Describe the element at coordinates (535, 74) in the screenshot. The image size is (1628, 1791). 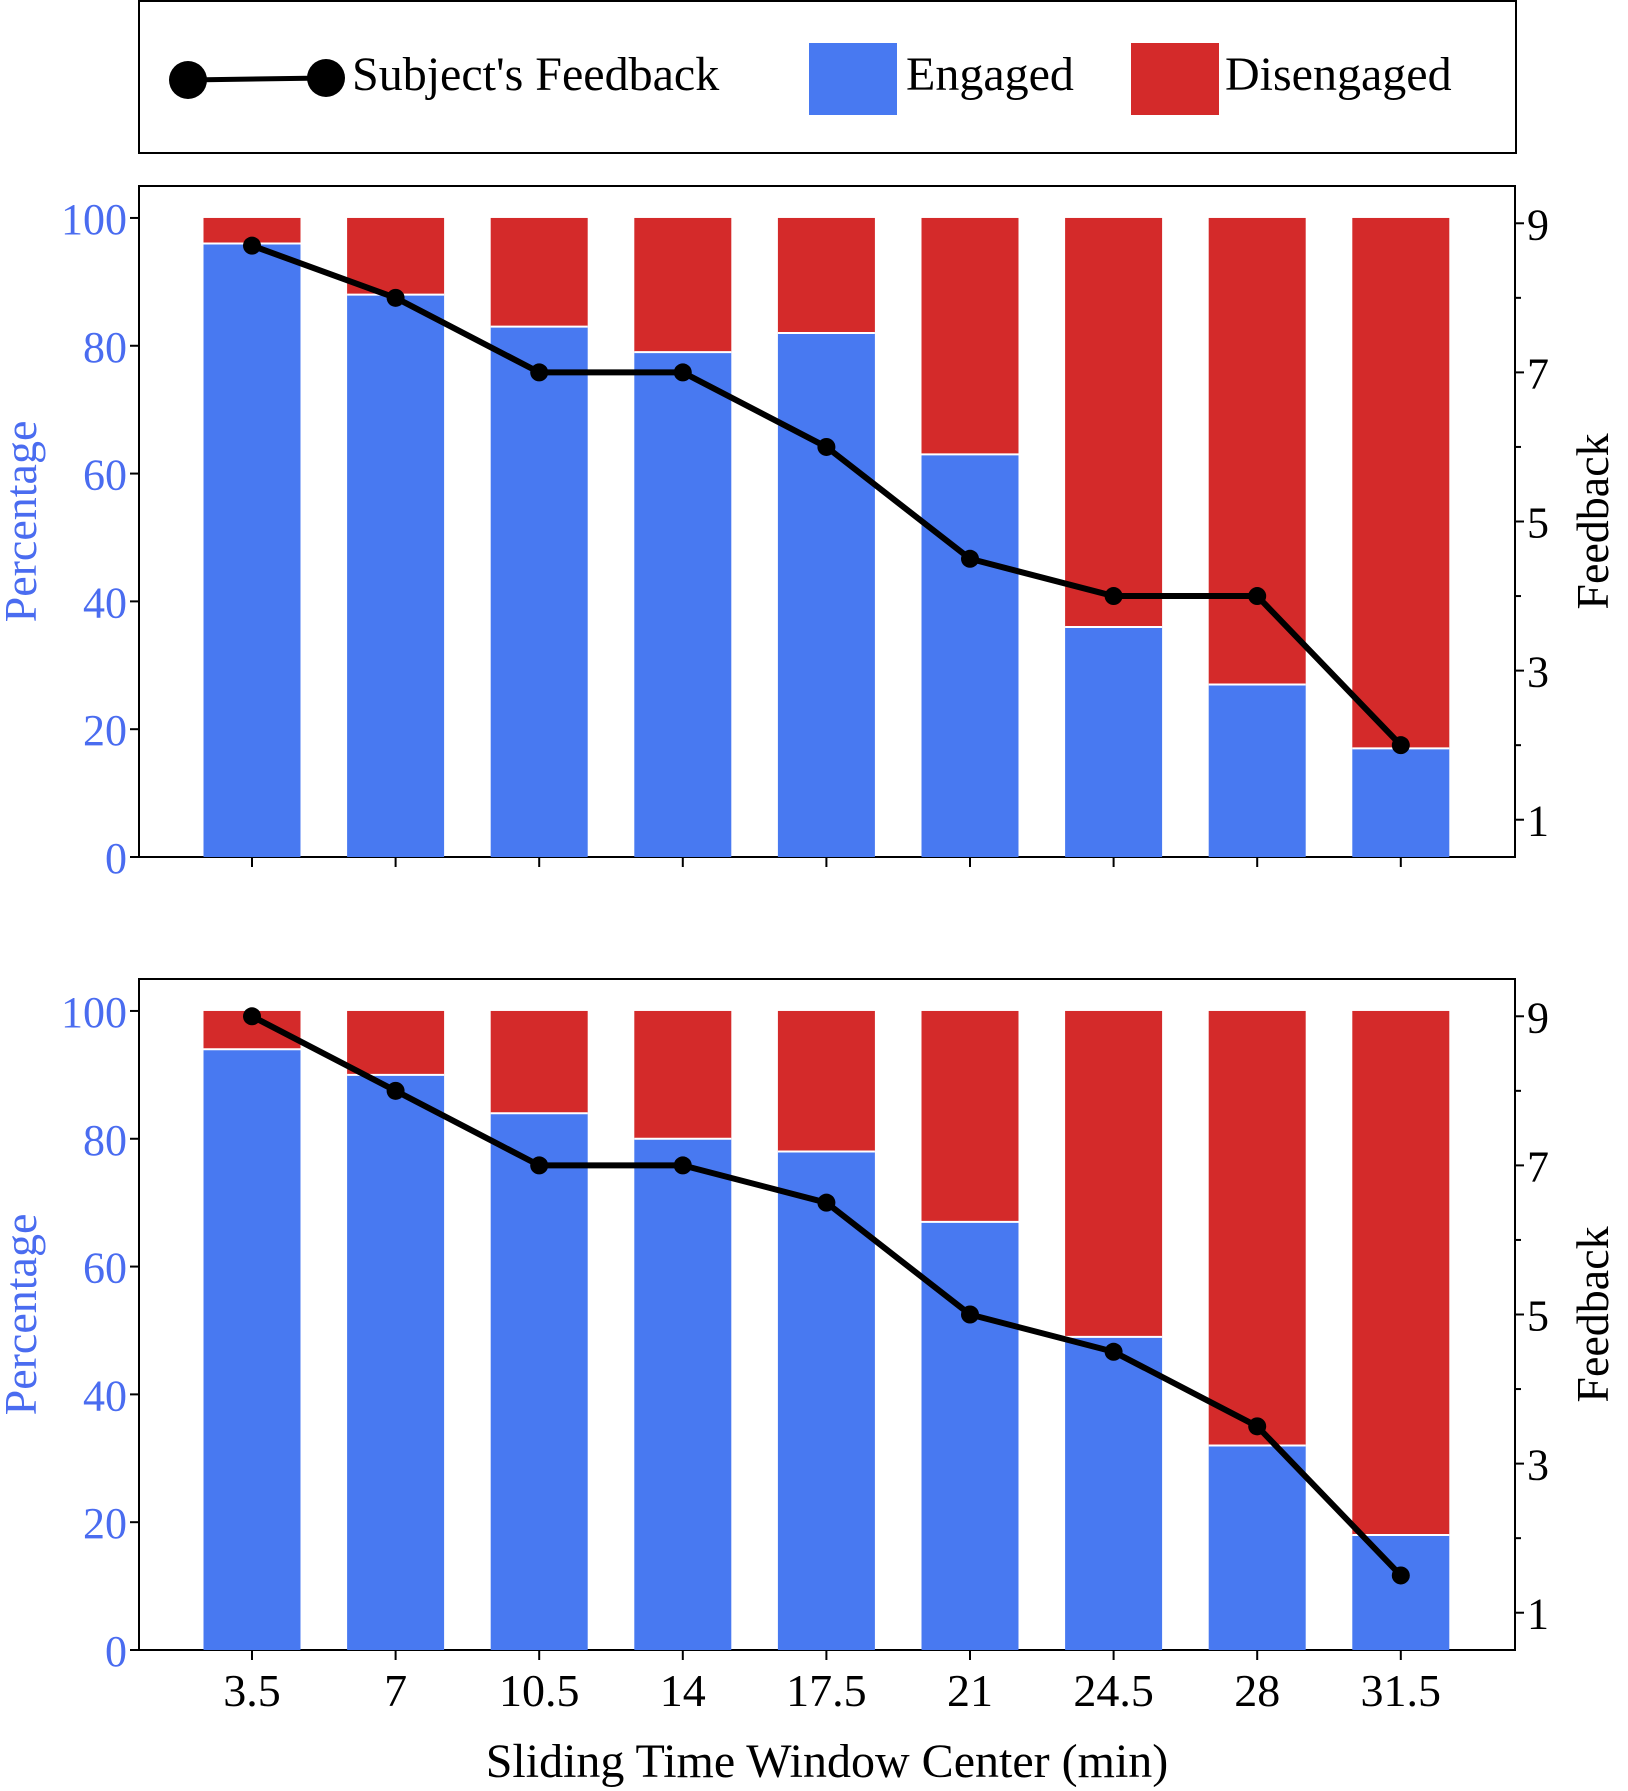
I see `legend-feedback-label: Subject's Feedback` at that location.